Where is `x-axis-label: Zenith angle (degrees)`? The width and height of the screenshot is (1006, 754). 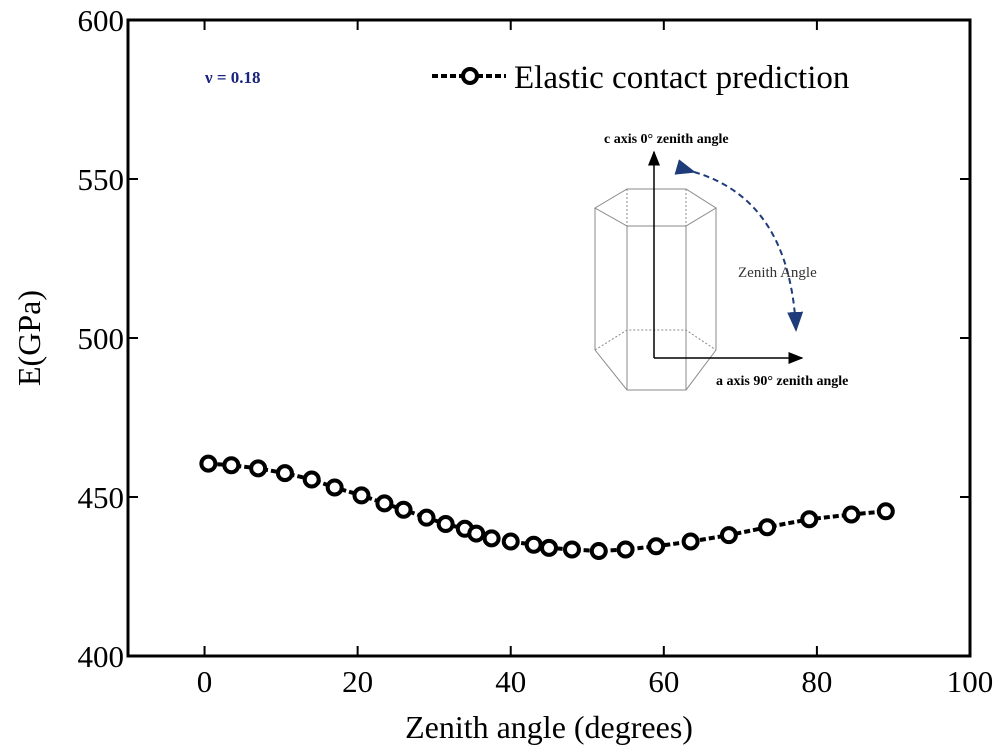 x-axis-label: Zenith angle (degrees) is located at coordinates (549, 727).